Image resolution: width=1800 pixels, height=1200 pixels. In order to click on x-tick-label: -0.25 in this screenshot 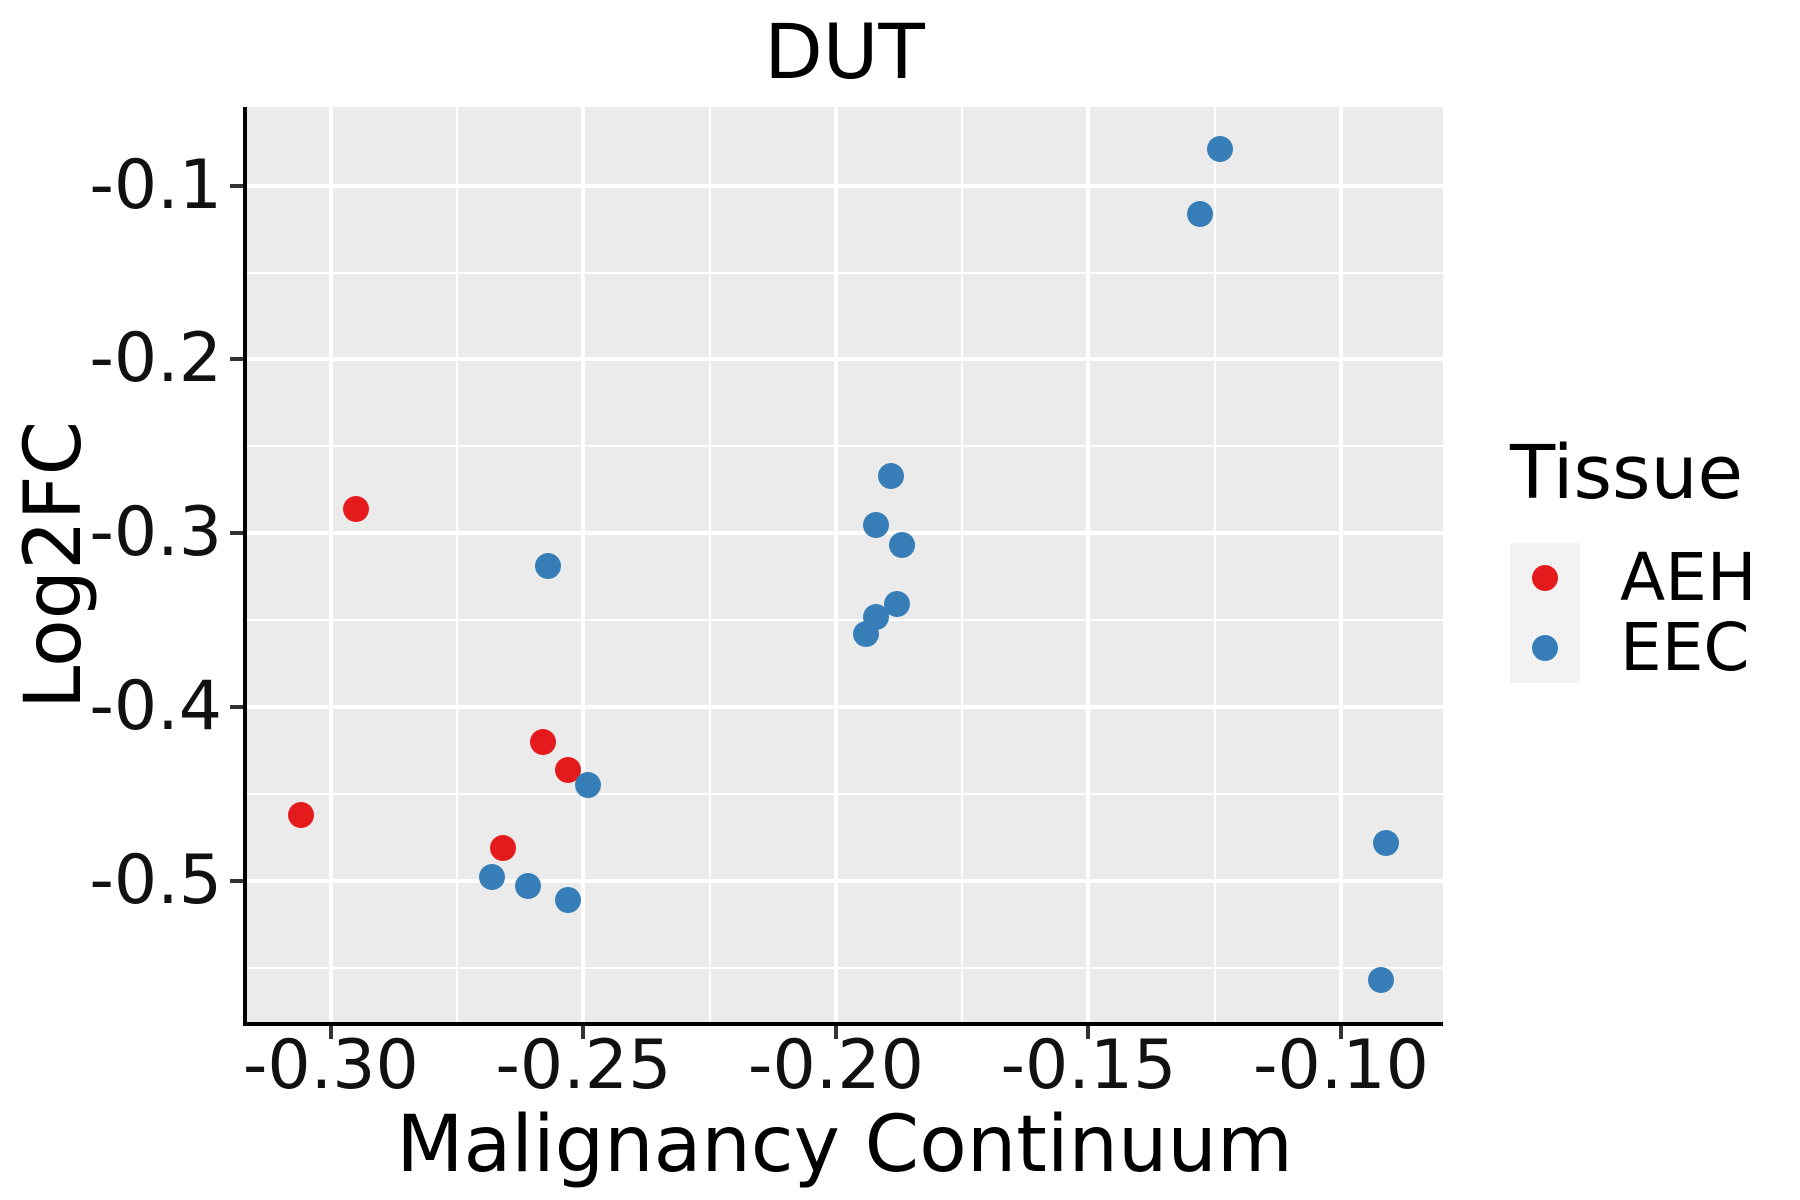, I will do `click(583, 1065)`.